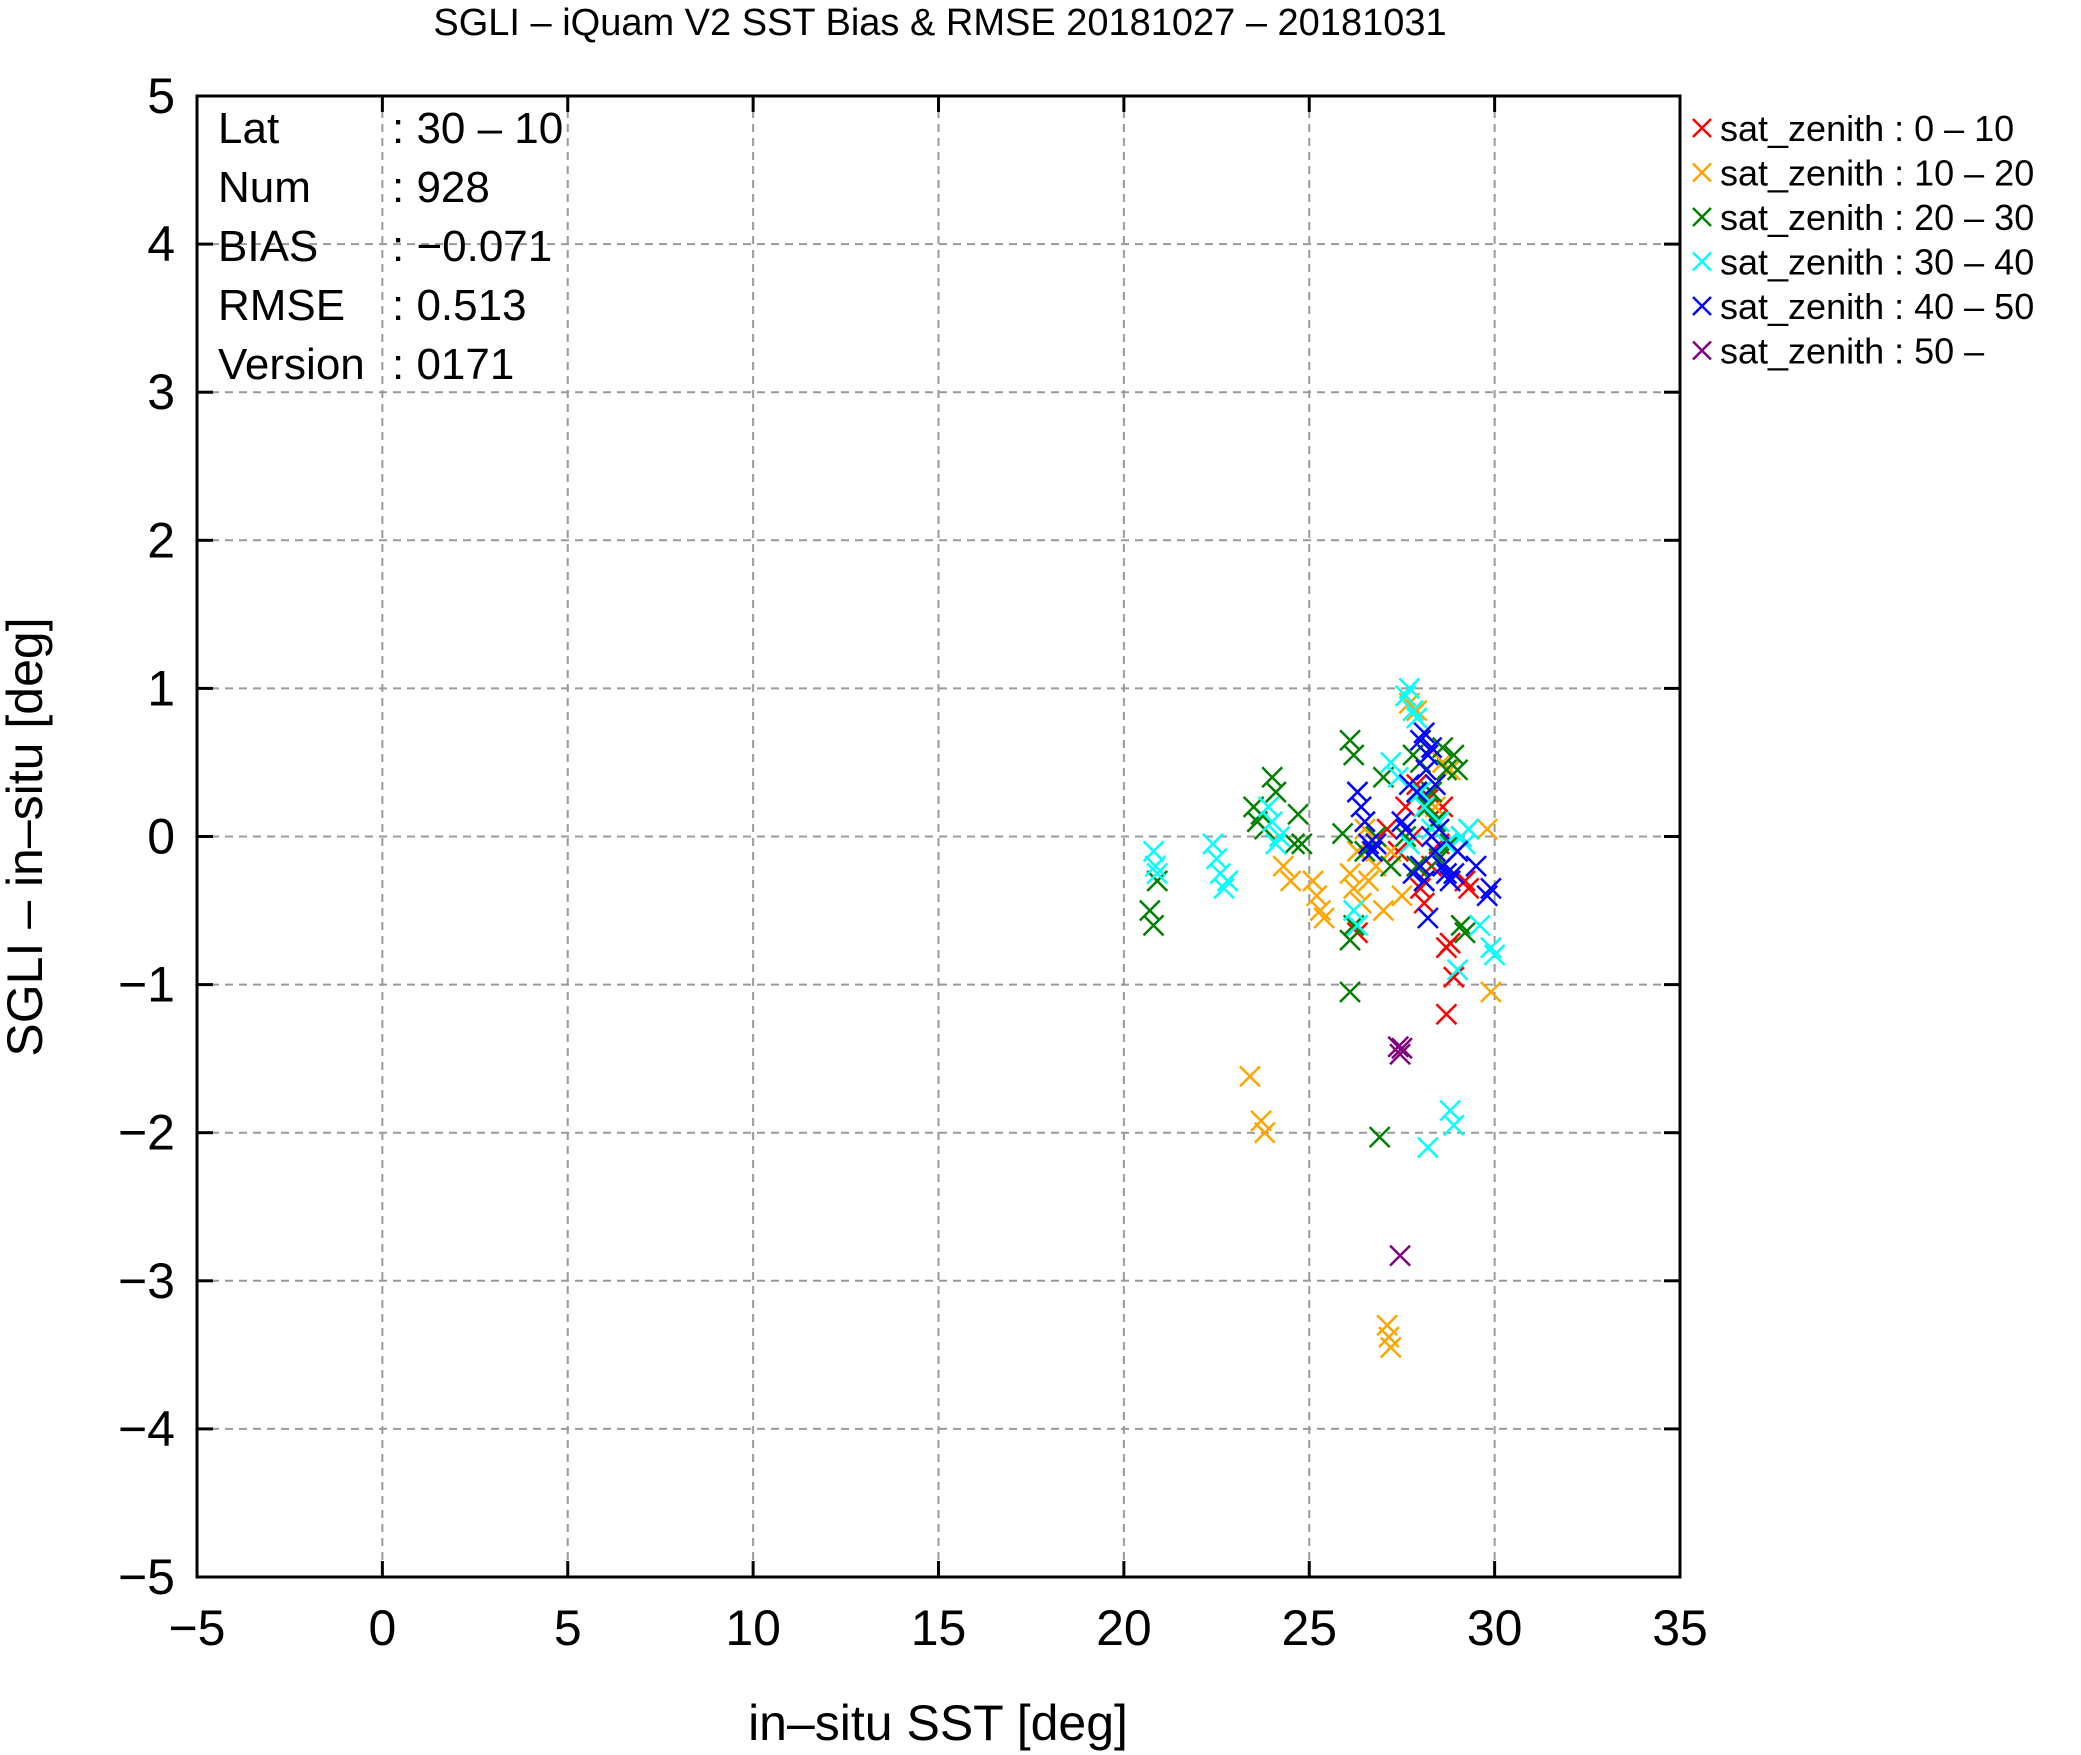  What do you see at coordinates (291, 364) in the screenshot?
I see `stat-key: Version` at bounding box center [291, 364].